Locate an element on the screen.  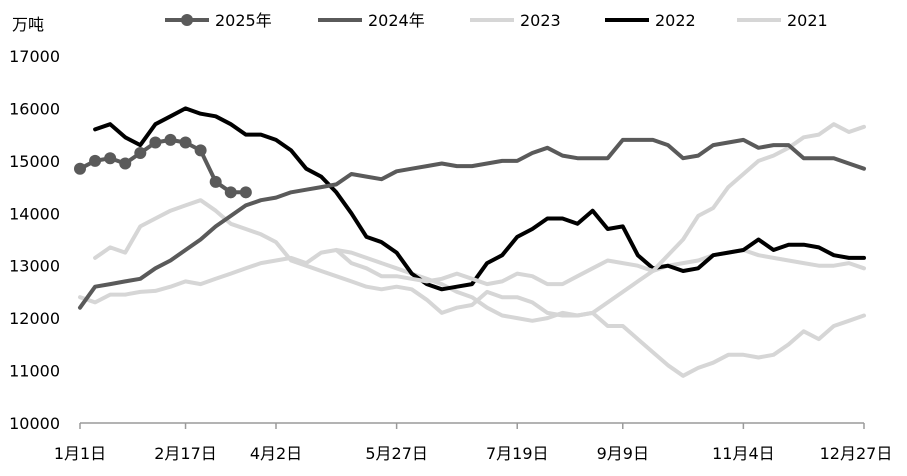
x-tick-label: 1月1日 is located at coordinates (80, 453).